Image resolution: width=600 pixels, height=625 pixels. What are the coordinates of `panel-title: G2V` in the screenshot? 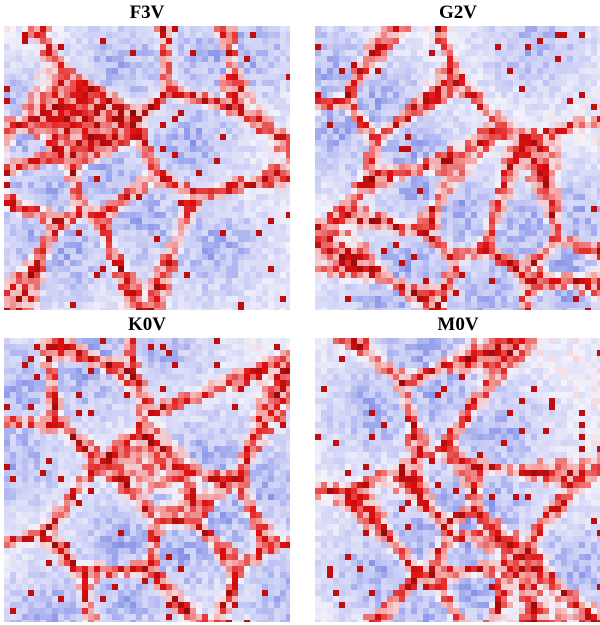 It's located at (458, 12).